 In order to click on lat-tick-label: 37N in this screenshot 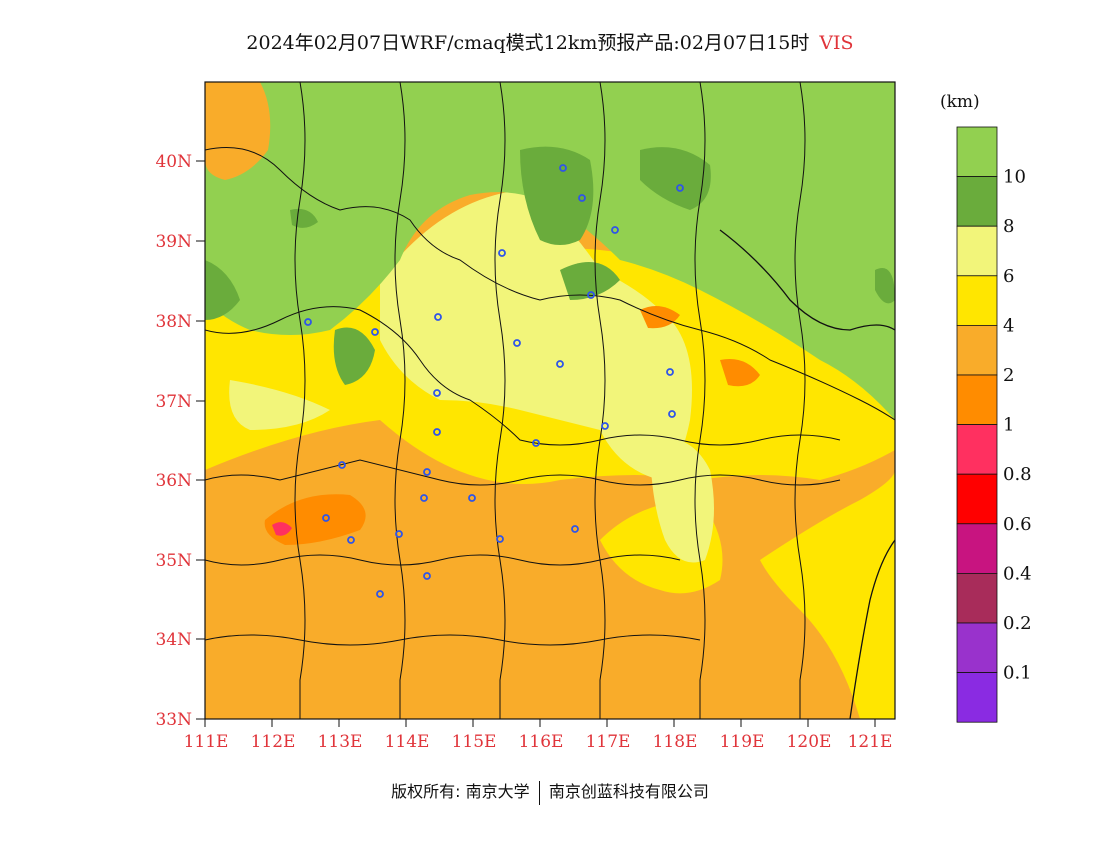, I will do `click(173, 402)`.